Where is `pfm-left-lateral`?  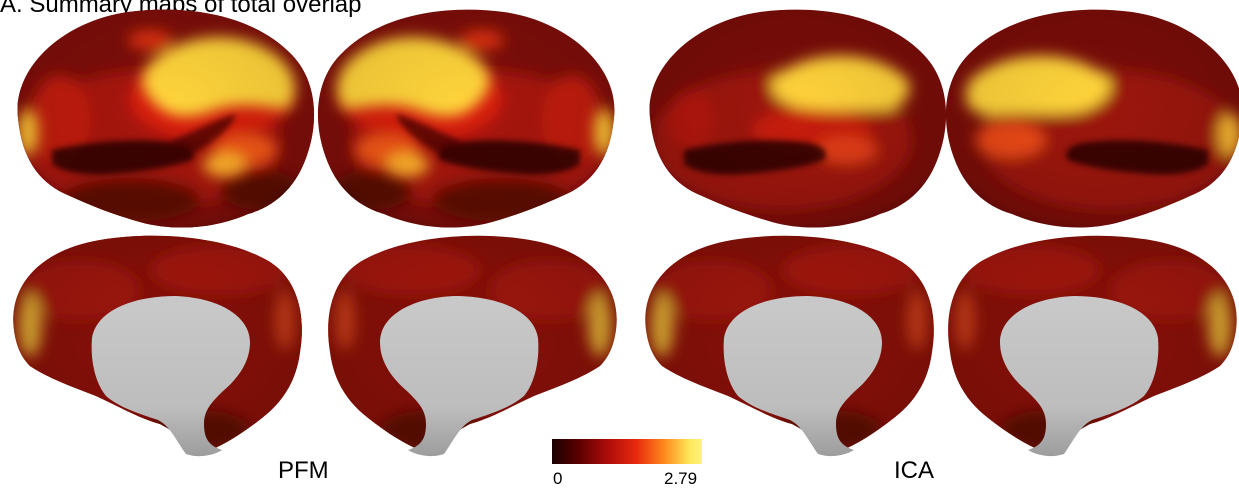
pfm-left-lateral is located at coordinates (165, 120).